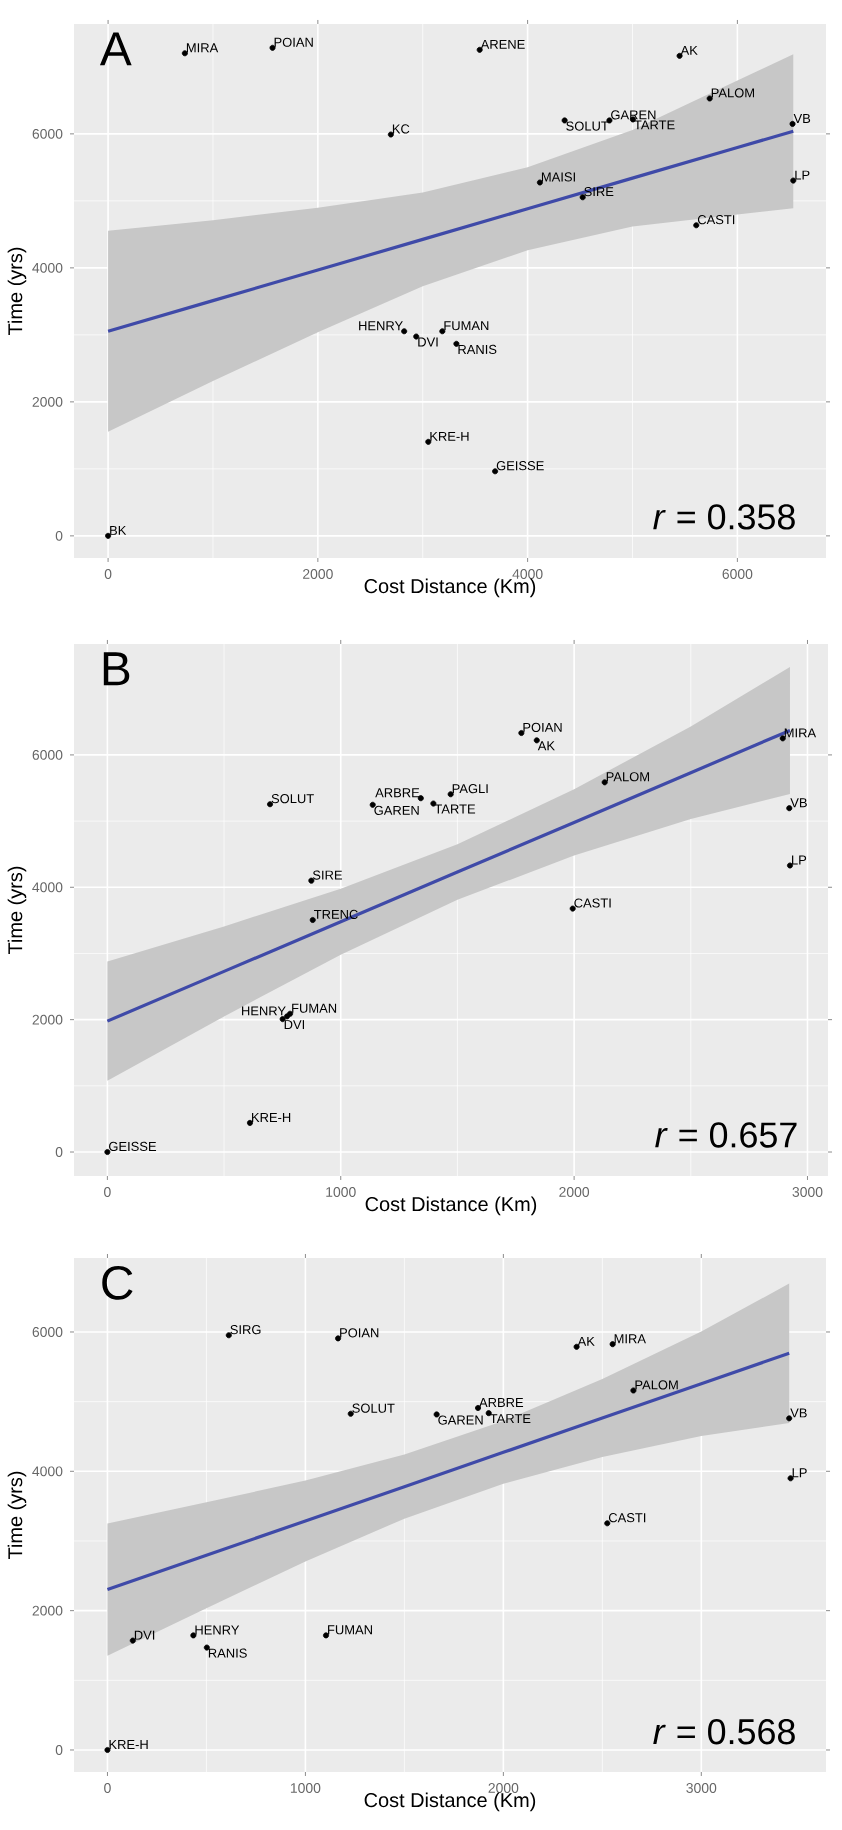 The width and height of the screenshot is (842, 1830). I want to click on annotation: r = 0.358, so click(724, 517).